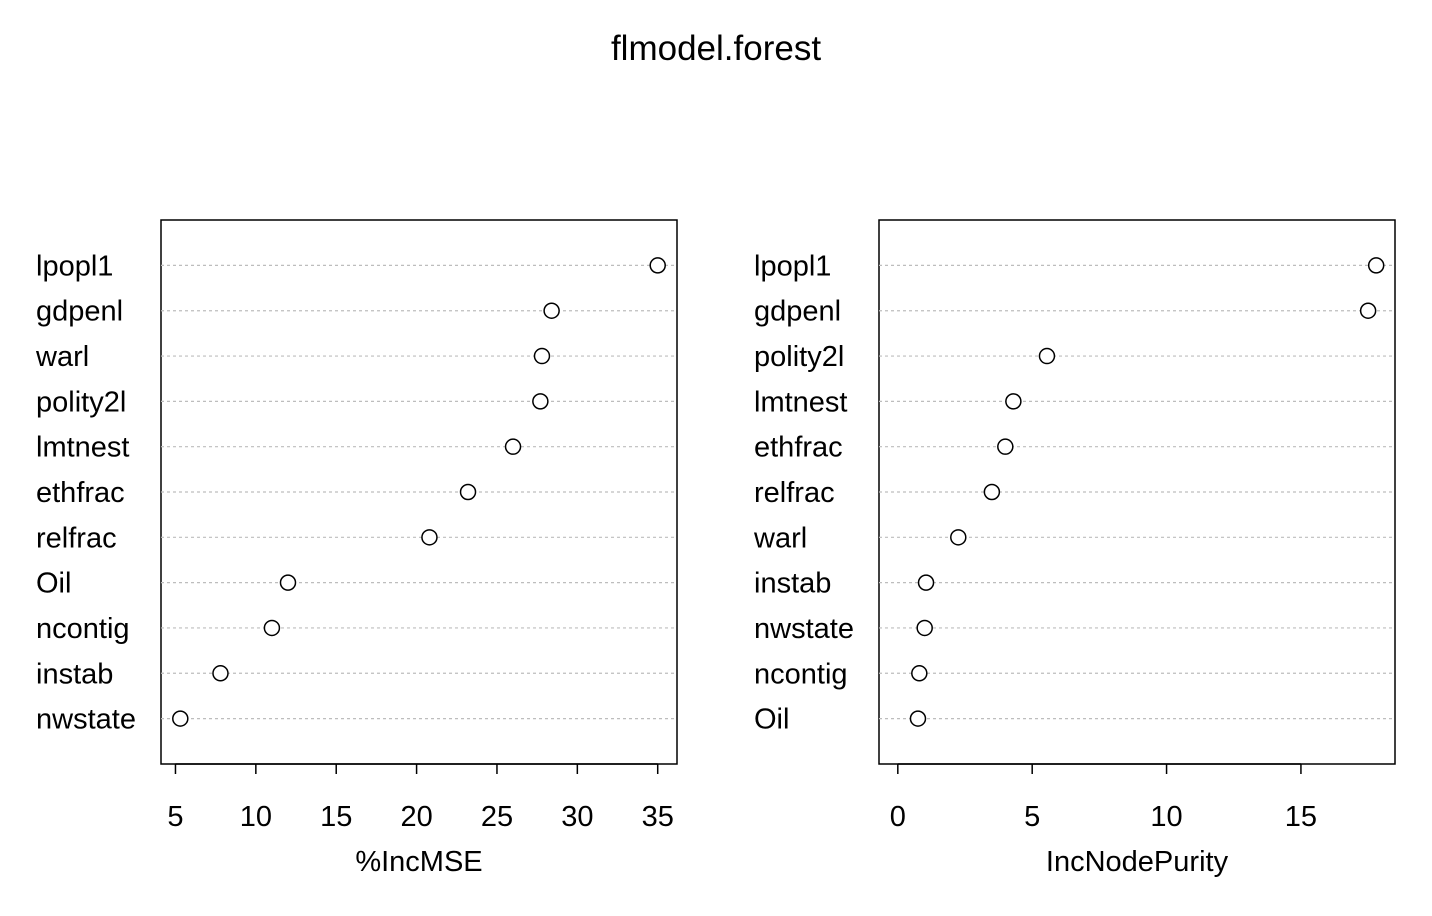  Describe the element at coordinates (577, 817) in the screenshot. I see `x-tick-label: 30` at that location.